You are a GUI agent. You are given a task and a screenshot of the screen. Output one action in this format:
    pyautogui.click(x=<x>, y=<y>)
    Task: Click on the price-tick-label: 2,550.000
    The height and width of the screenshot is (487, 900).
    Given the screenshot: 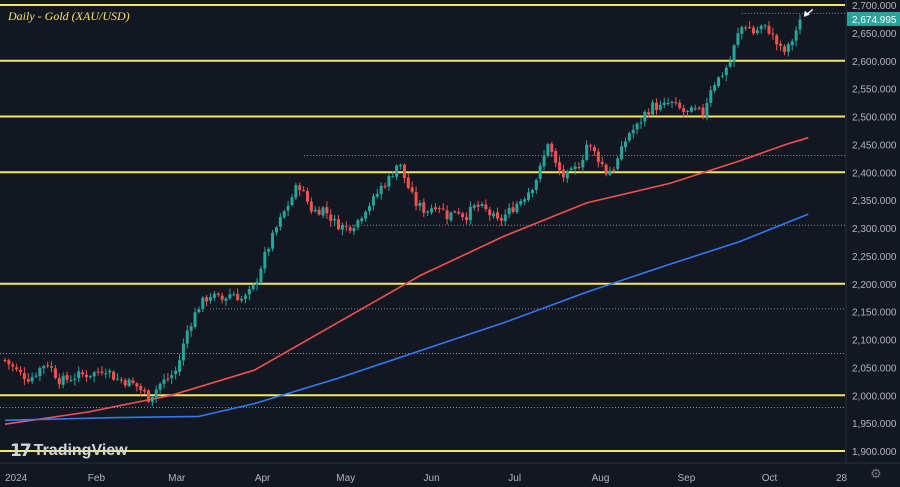 What is the action you would take?
    pyautogui.click(x=874, y=90)
    